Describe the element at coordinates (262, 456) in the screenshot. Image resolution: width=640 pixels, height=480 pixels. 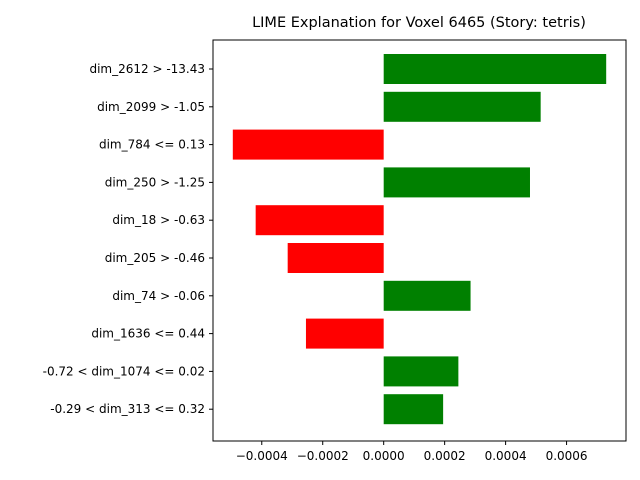
I see `x-tick-label: −0.0004` at that location.